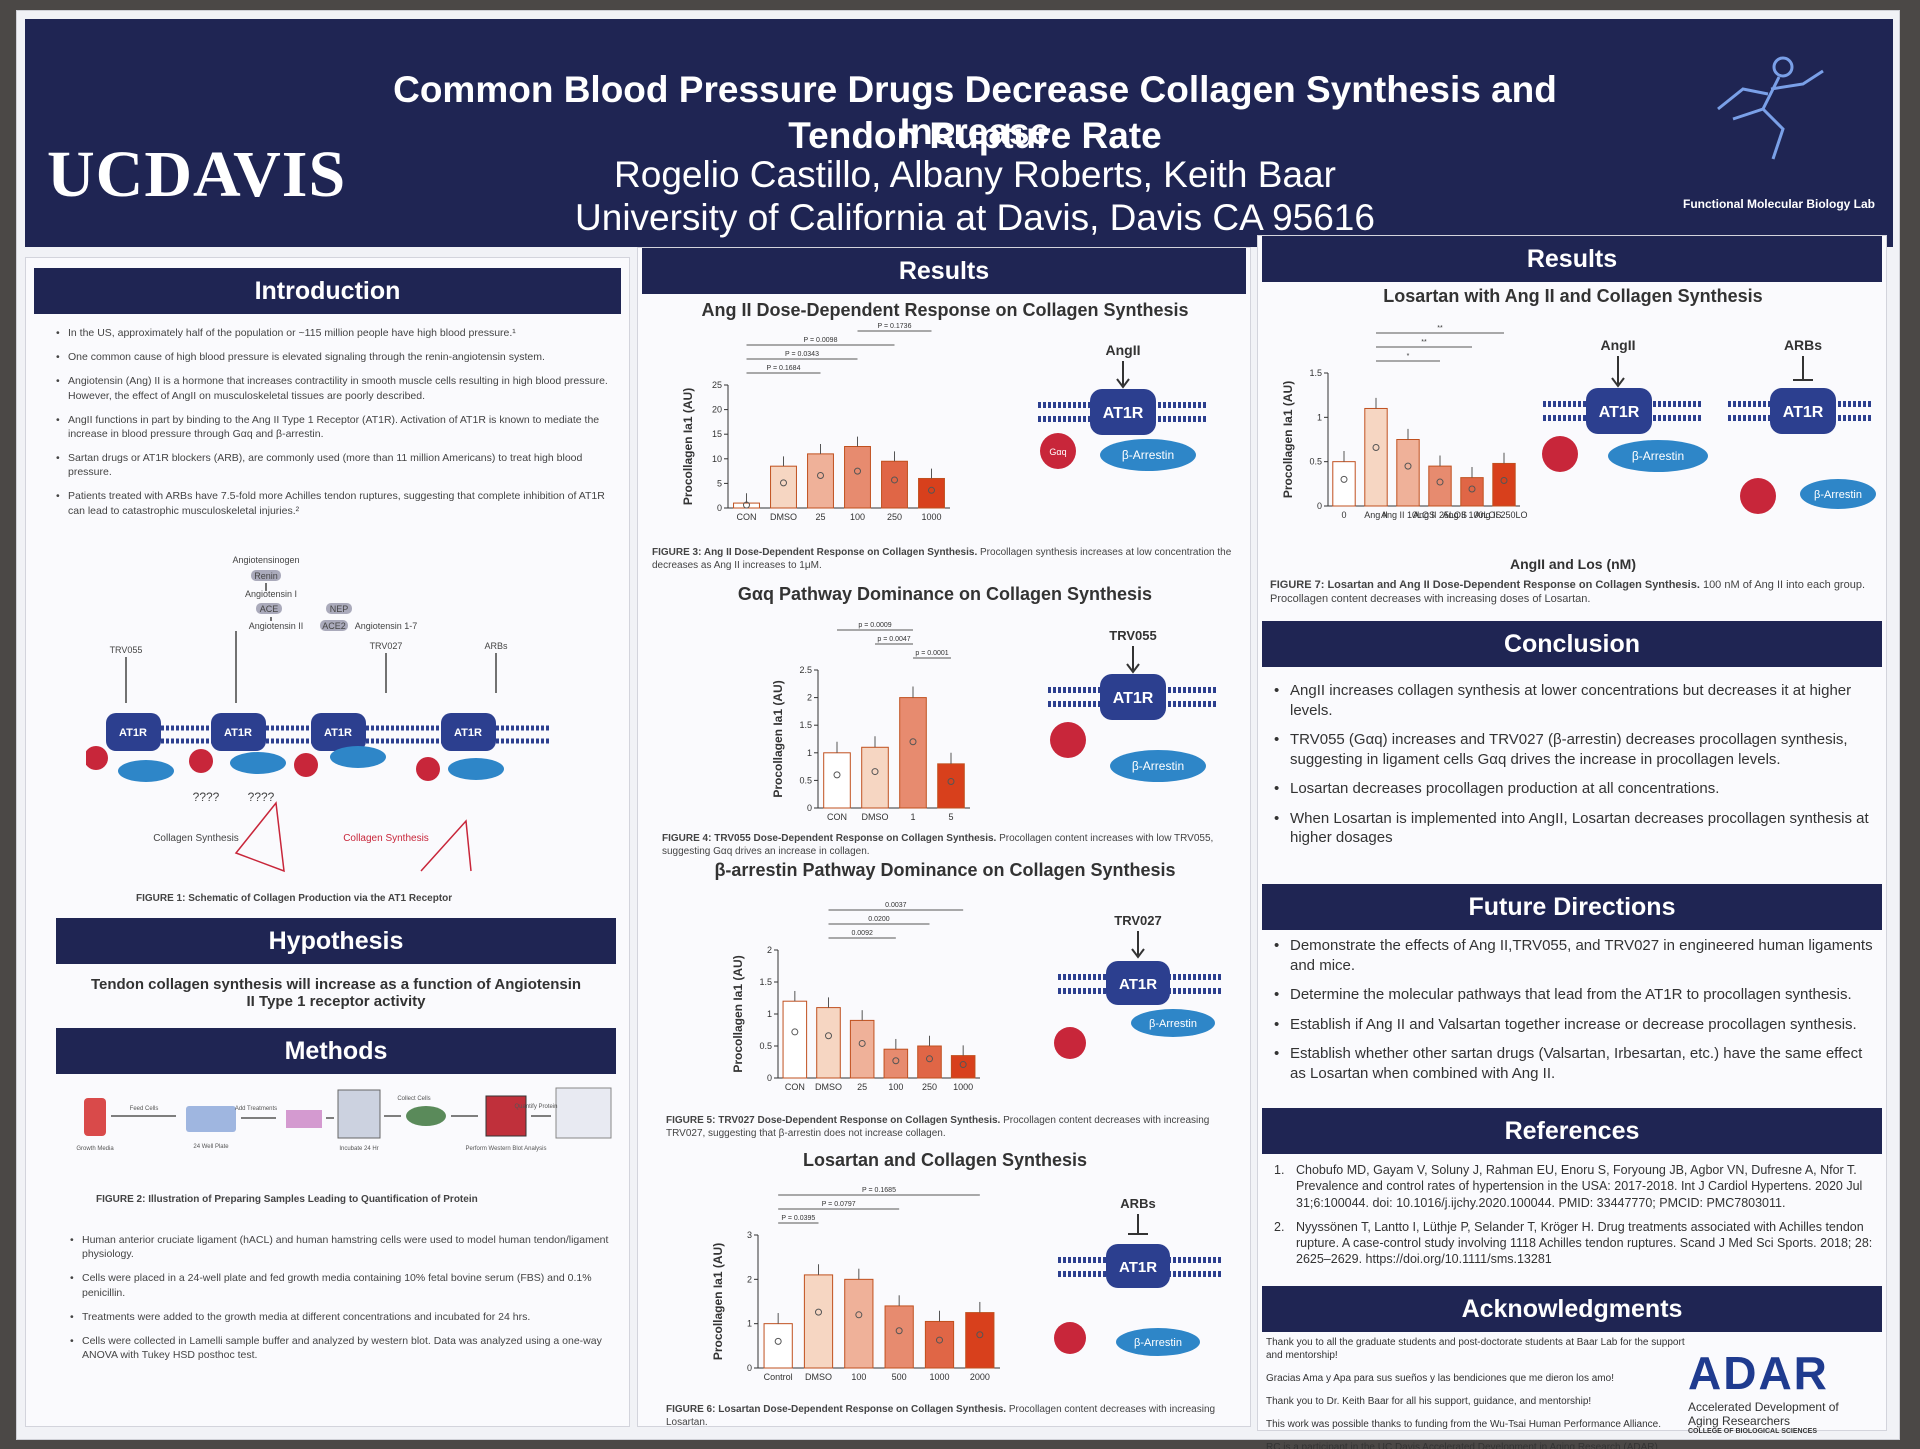 The width and height of the screenshot is (1920, 1449). What do you see at coordinates (1408, 356) in the screenshot?
I see `significance-label: *` at bounding box center [1408, 356].